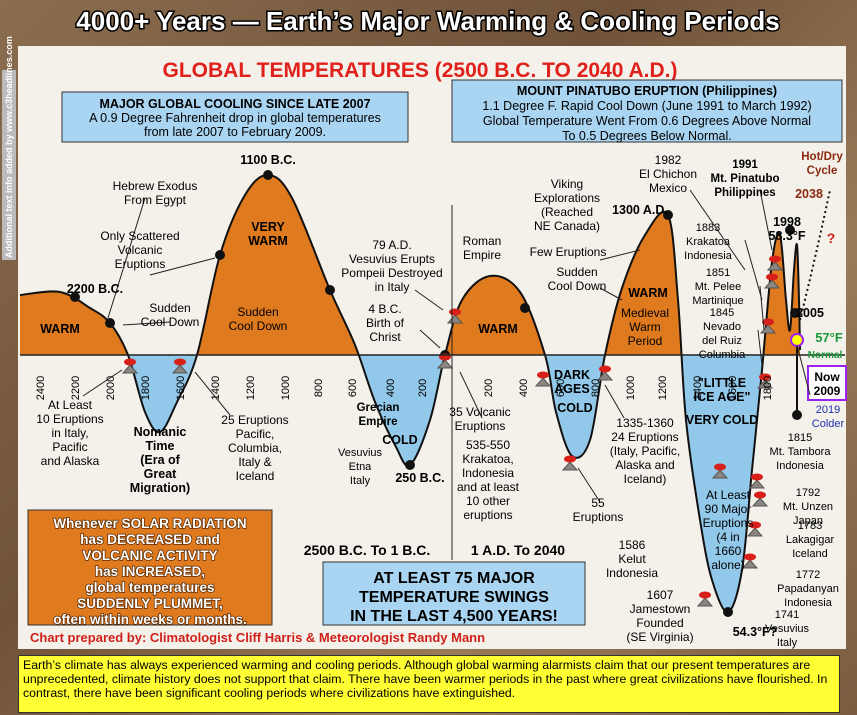 This screenshot has height=715, width=857. I want to click on annotation: Mt. Tambora, so click(801, 452).